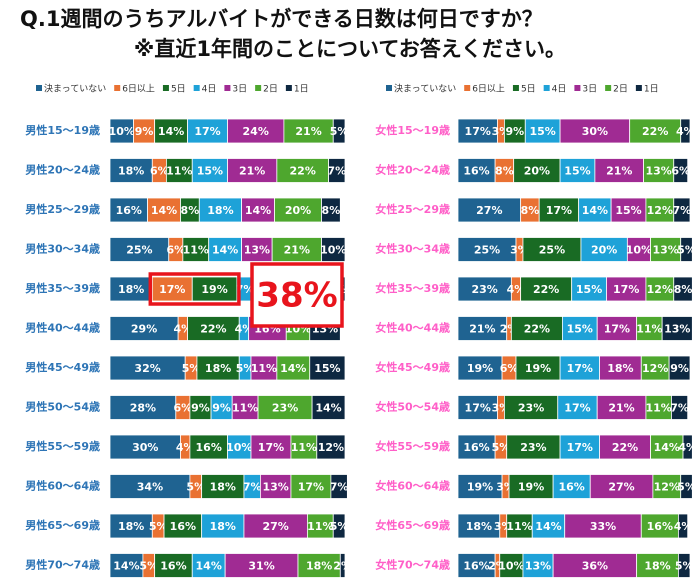 The width and height of the screenshot is (700, 582). I want to click on category-label: 女性25～29歳, so click(412, 209).